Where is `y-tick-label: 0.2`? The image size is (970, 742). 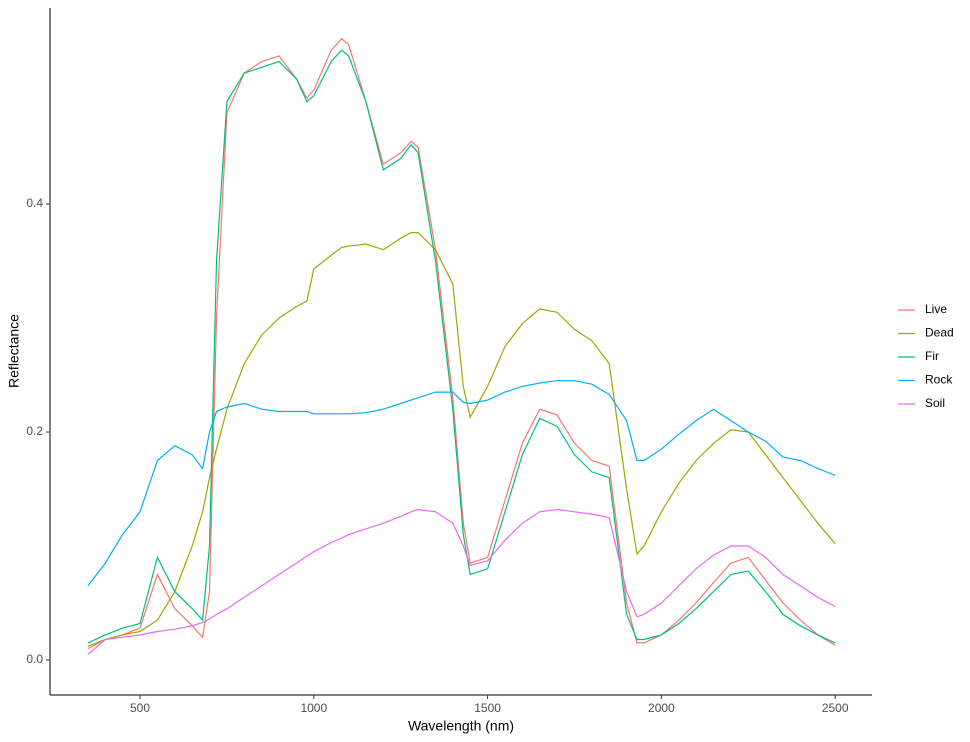
y-tick-label: 0.2 is located at coordinates (34, 431).